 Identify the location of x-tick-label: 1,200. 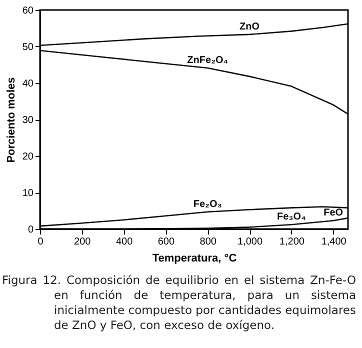
(292, 242).